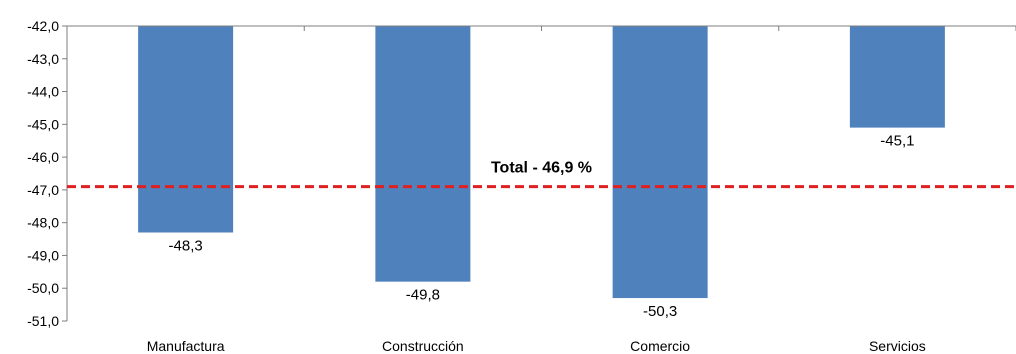 Image resolution: width=1016 pixels, height=354 pixels. I want to click on y-tick-label: -48,0, so click(43, 223).